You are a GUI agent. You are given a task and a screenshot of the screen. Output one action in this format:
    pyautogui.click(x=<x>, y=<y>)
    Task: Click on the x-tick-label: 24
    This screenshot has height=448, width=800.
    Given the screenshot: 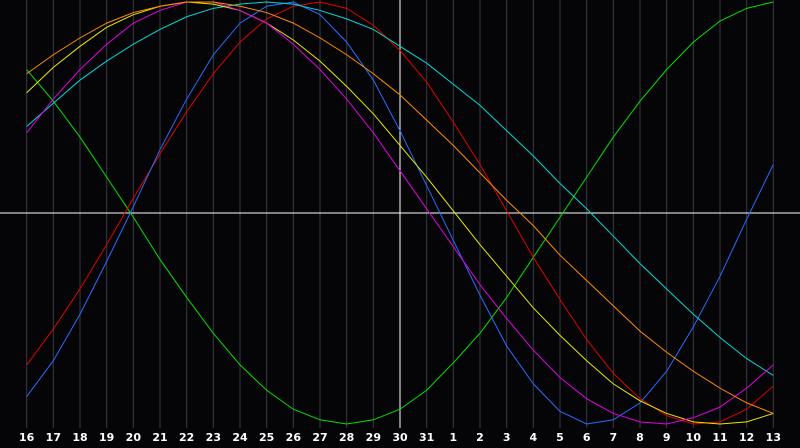 What is the action you would take?
    pyautogui.click(x=240, y=437)
    